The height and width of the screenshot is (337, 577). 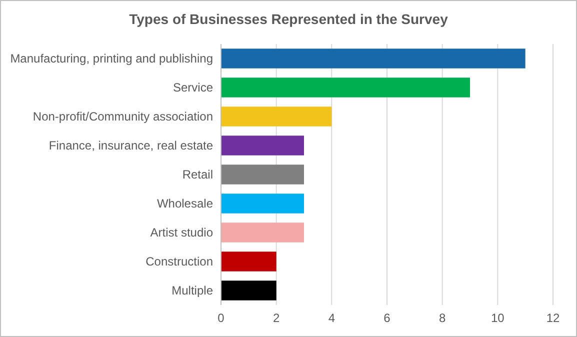 I want to click on x-tick-label: 2, so click(x=276, y=318).